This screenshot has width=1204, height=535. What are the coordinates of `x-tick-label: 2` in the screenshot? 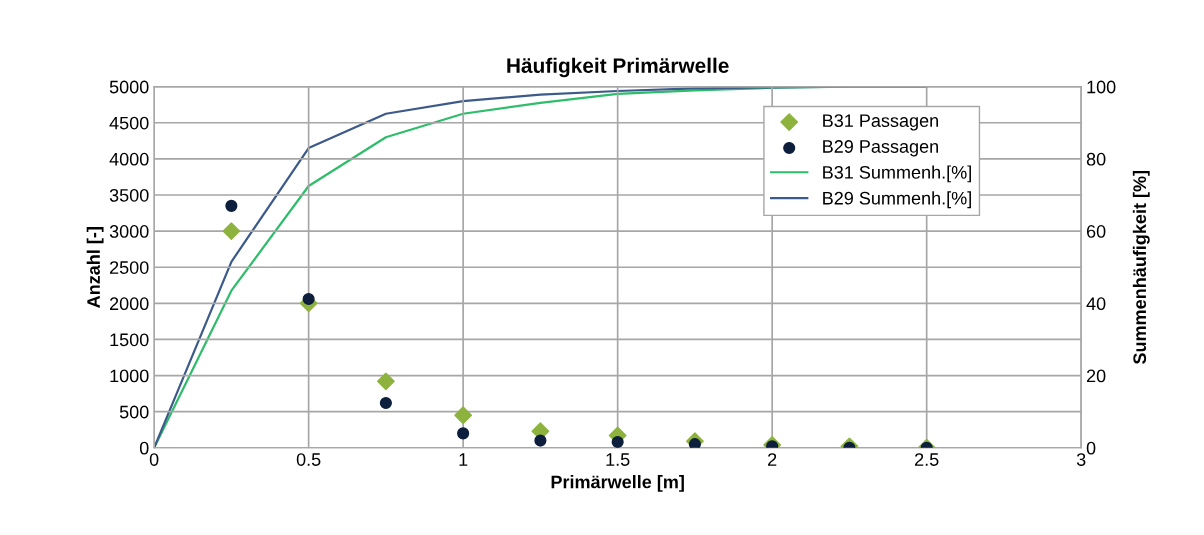 It's located at (772, 459).